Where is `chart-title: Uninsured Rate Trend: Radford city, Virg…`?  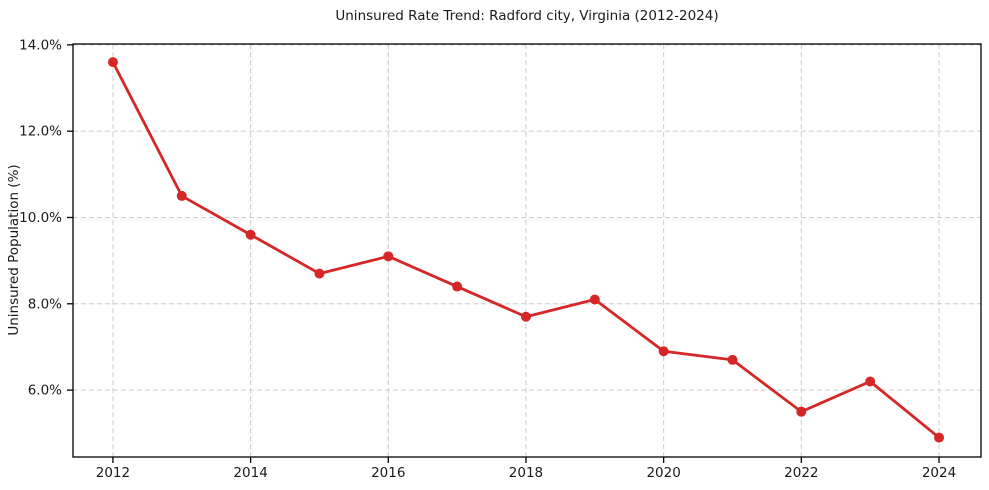 chart-title: Uninsured Rate Trend: Radford city, Virg… is located at coordinates (527, 16).